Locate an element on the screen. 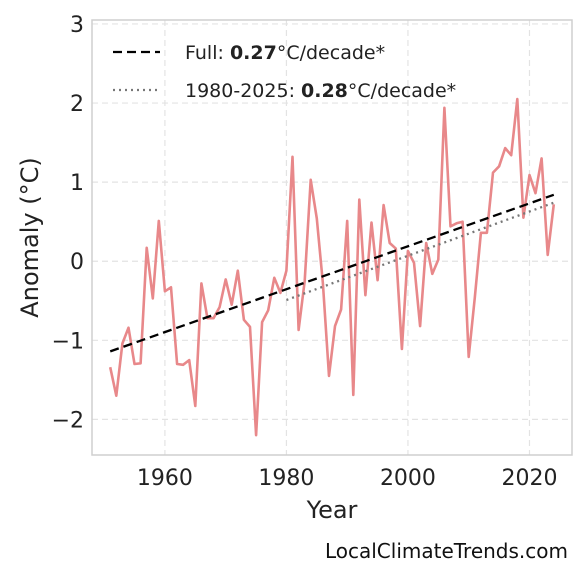 The image size is (585, 579). legend-label-recent-trend: 1980-2025: 0.28°C/decade* is located at coordinates (320, 91).